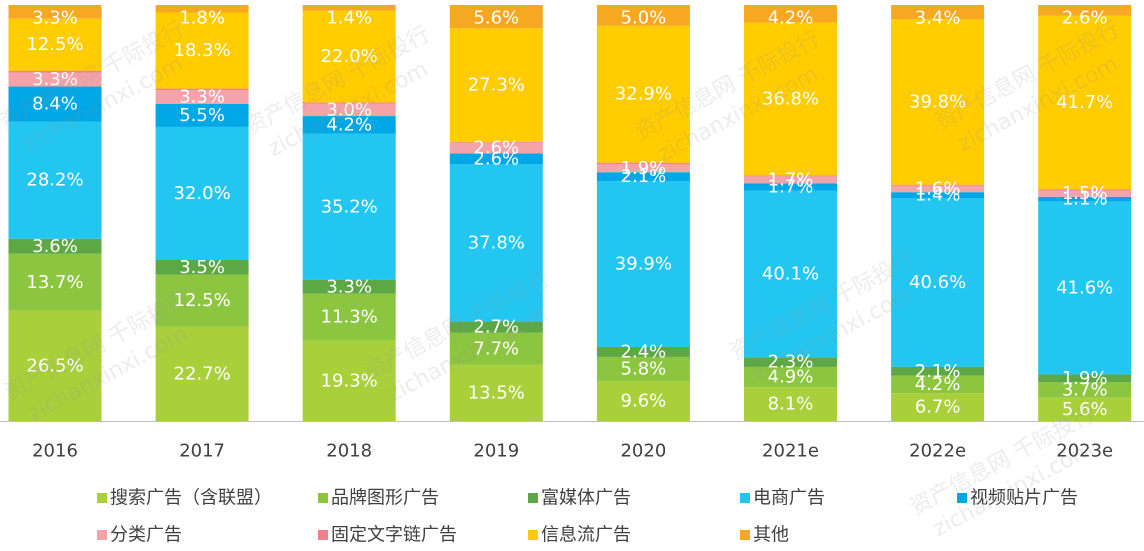 This screenshot has width=1144, height=551. Describe the element at coordinates (644, 176) in the screenshot. I see `data-label-s4-2020: 2.1%` at that location.